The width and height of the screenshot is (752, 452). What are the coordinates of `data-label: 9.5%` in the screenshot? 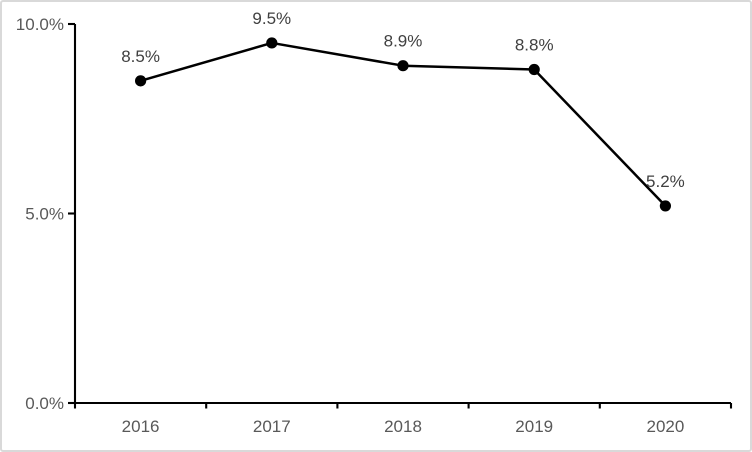 It's located at (271, 18).